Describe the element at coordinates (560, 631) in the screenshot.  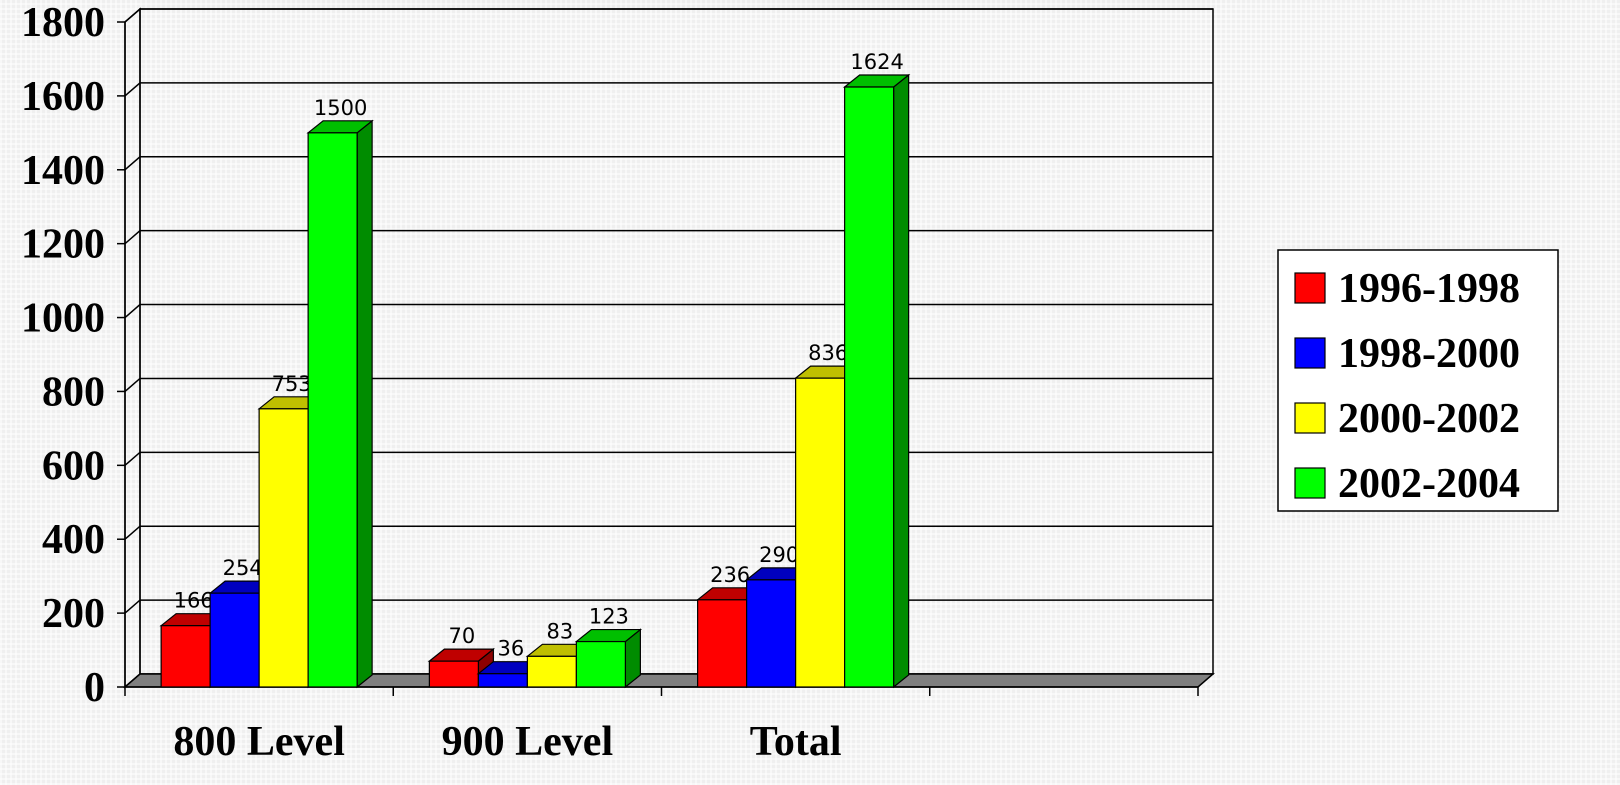
I see `value-label: 83` at that location.